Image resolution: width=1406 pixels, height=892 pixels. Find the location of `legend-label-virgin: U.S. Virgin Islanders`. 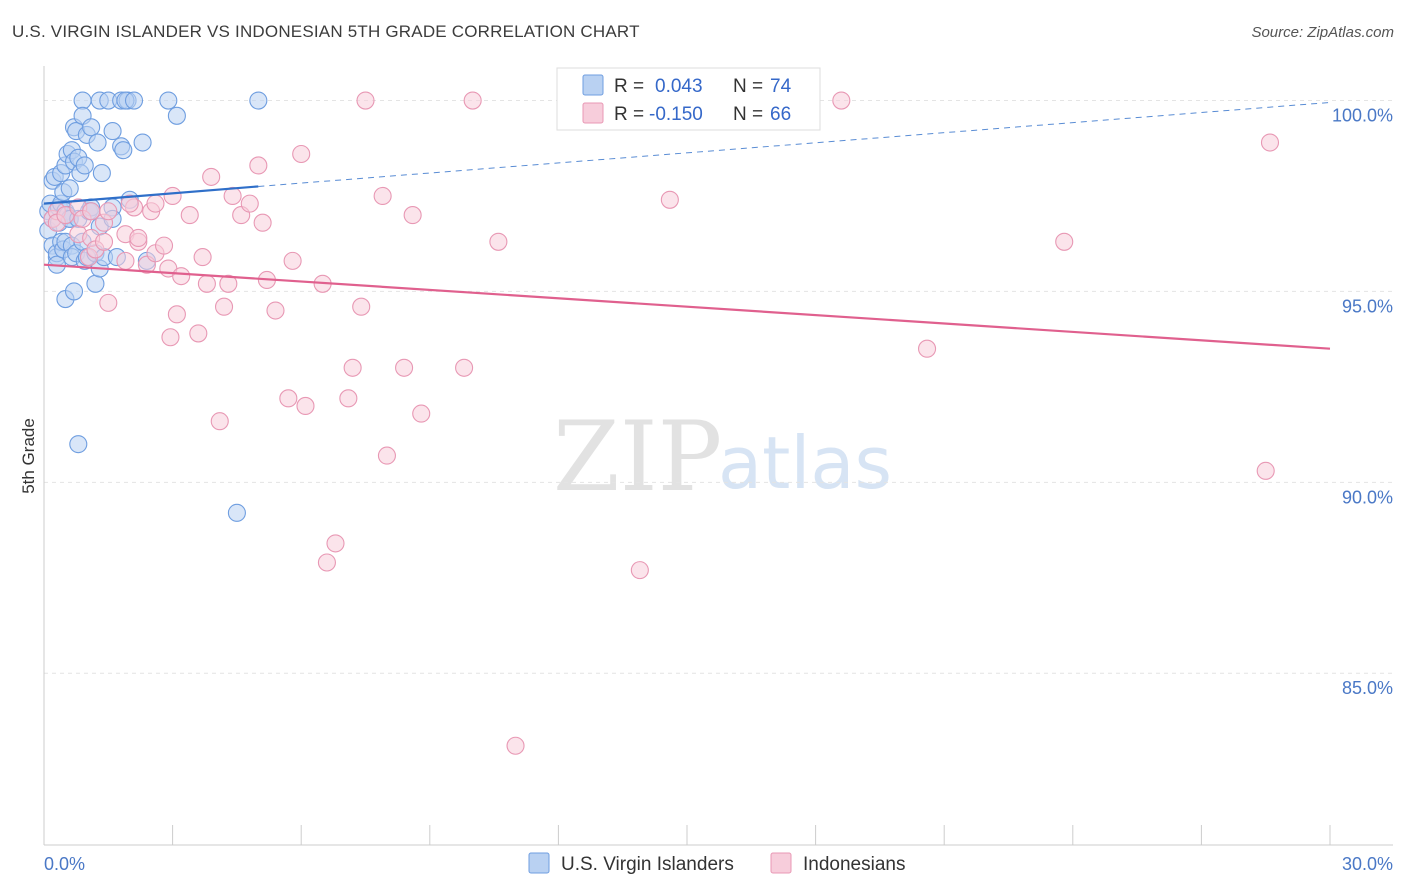

legend-label-virgin: U.S. Virgin Islanders is located at coordinates (647, 864).